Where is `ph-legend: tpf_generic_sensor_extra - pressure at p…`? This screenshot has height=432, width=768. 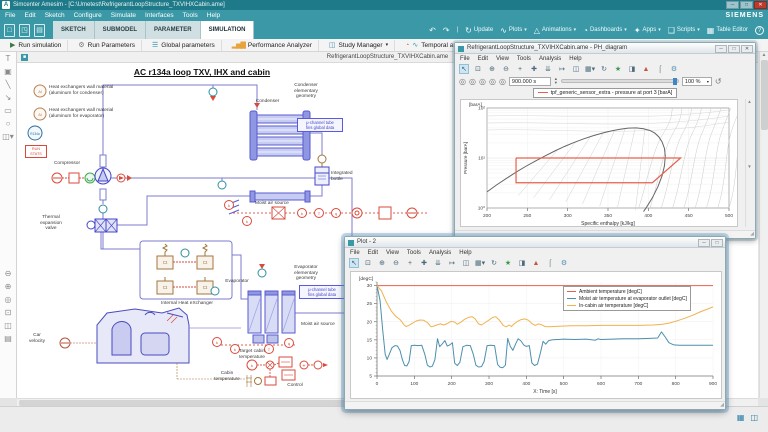
ph-legend: tpf_generic_sensor_extra - pressure at p… is located at coordinates (605, 92).